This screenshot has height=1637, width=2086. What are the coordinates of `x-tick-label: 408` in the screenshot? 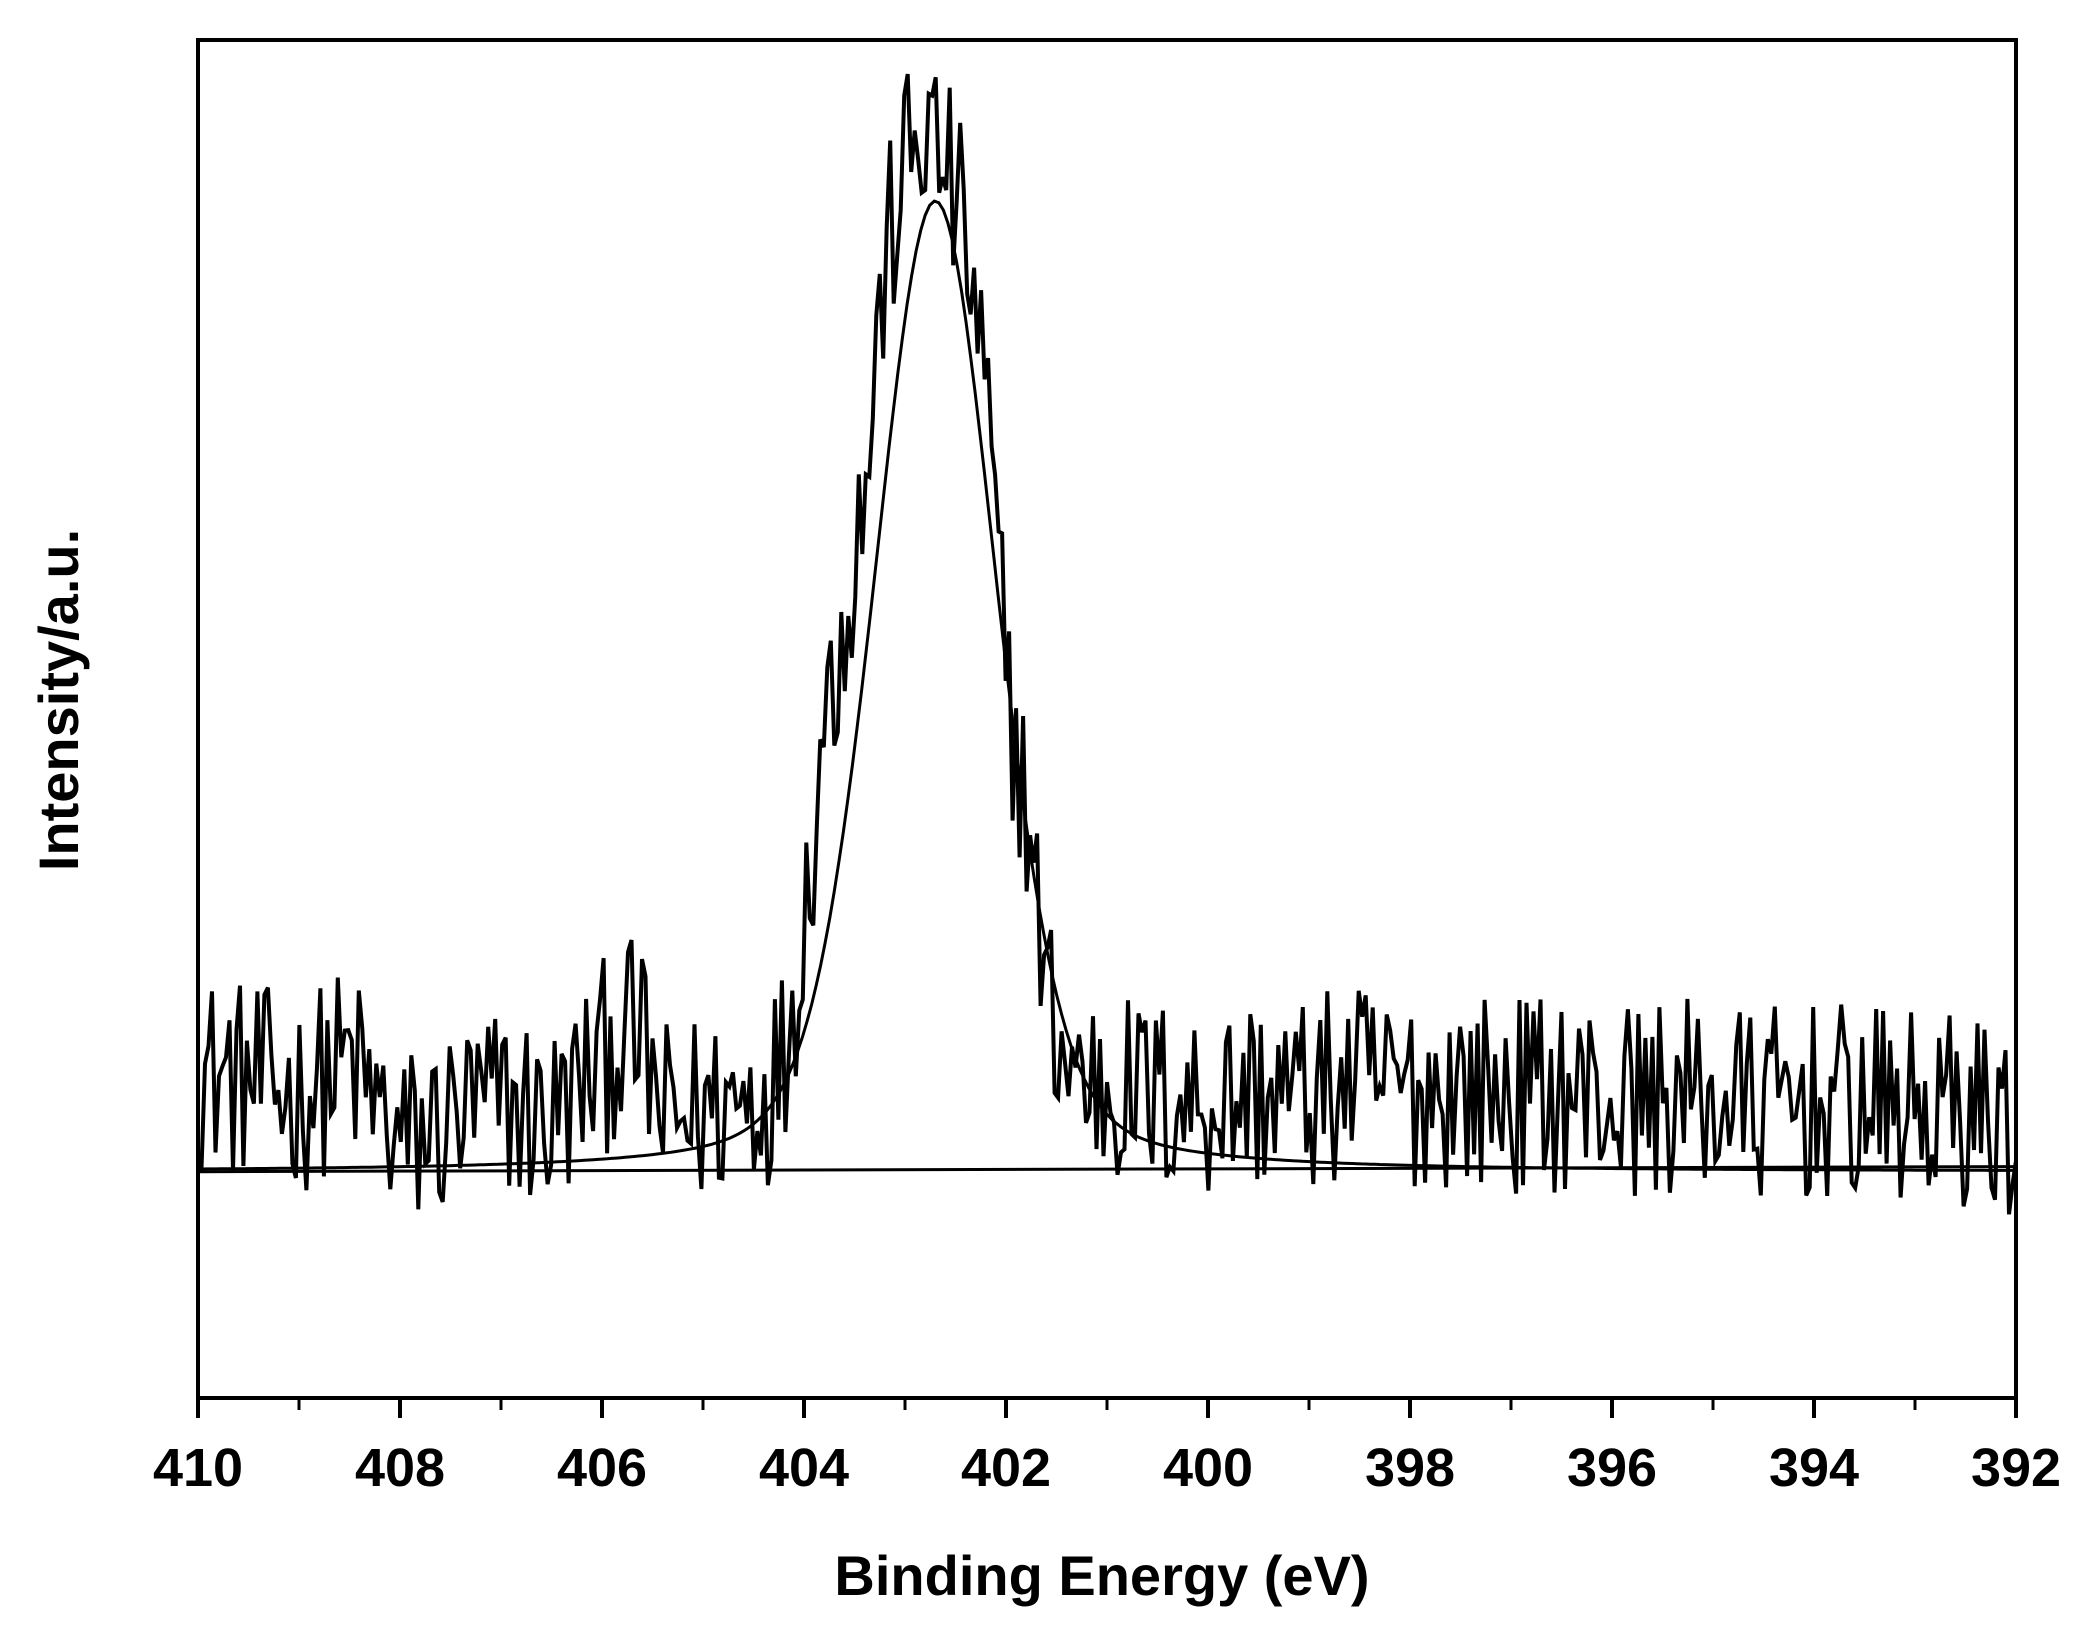 It's located at (400, 1468).